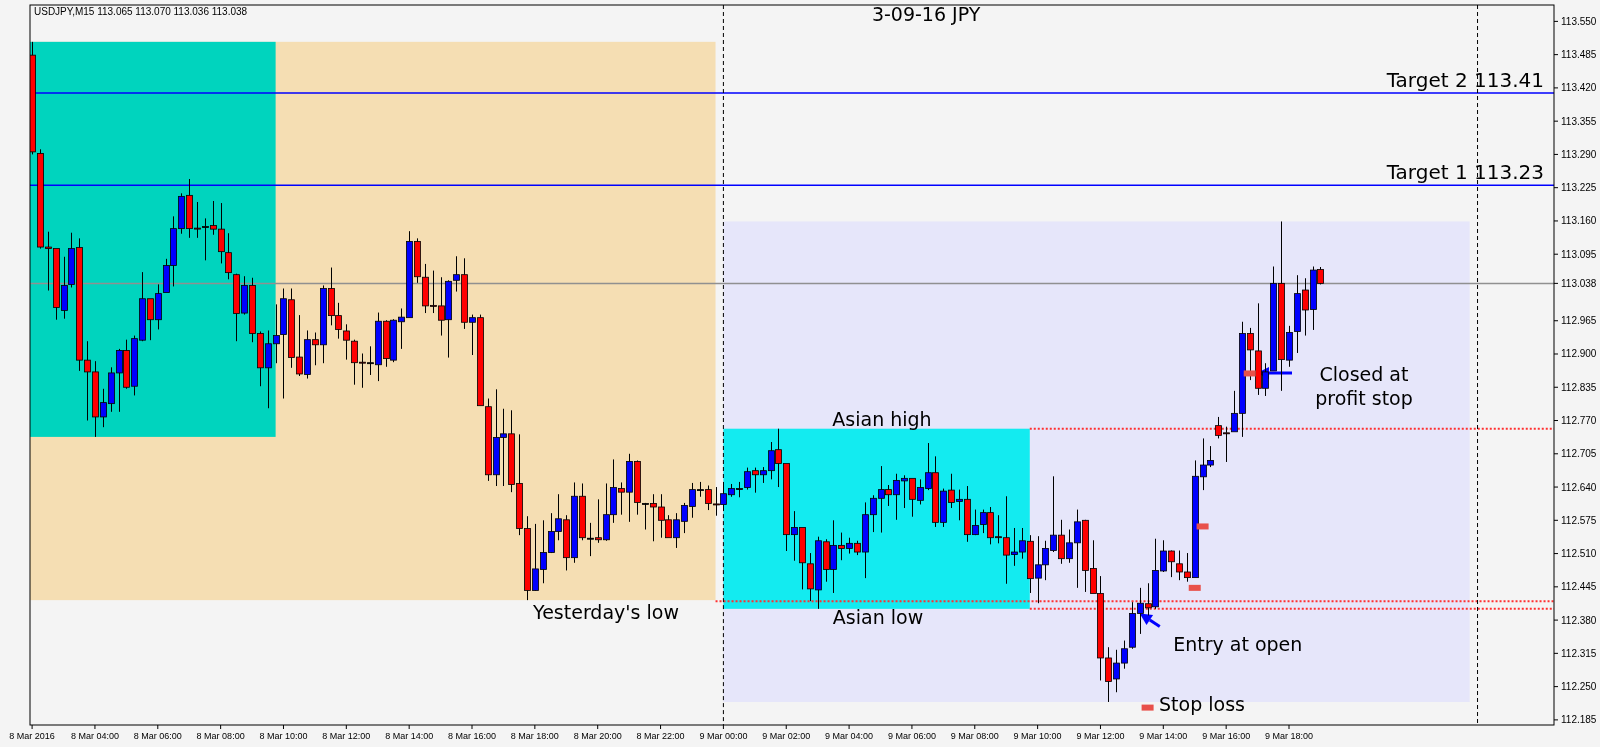  What do you see at coordinates (1579, 421) in the screenshot?
I see `y-tick-label: 112.770` at bounding box center [1579, 421].